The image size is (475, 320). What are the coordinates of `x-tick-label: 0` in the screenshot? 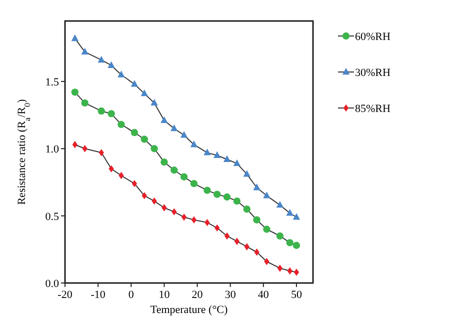 It's located at (131, 295).